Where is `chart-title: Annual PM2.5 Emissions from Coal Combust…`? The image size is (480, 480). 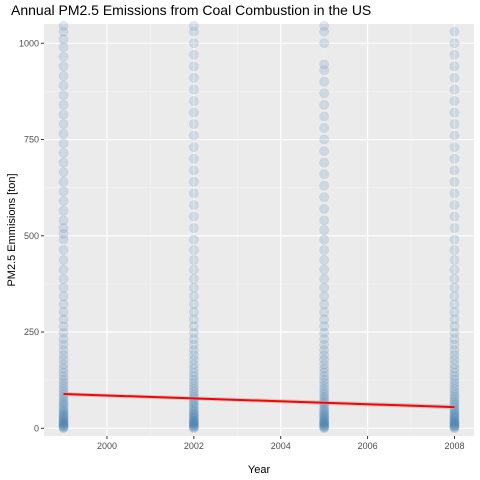
chart-title: Annual PM2.5 Emissions from Coal Combust… is located at coordinates (191, 10).